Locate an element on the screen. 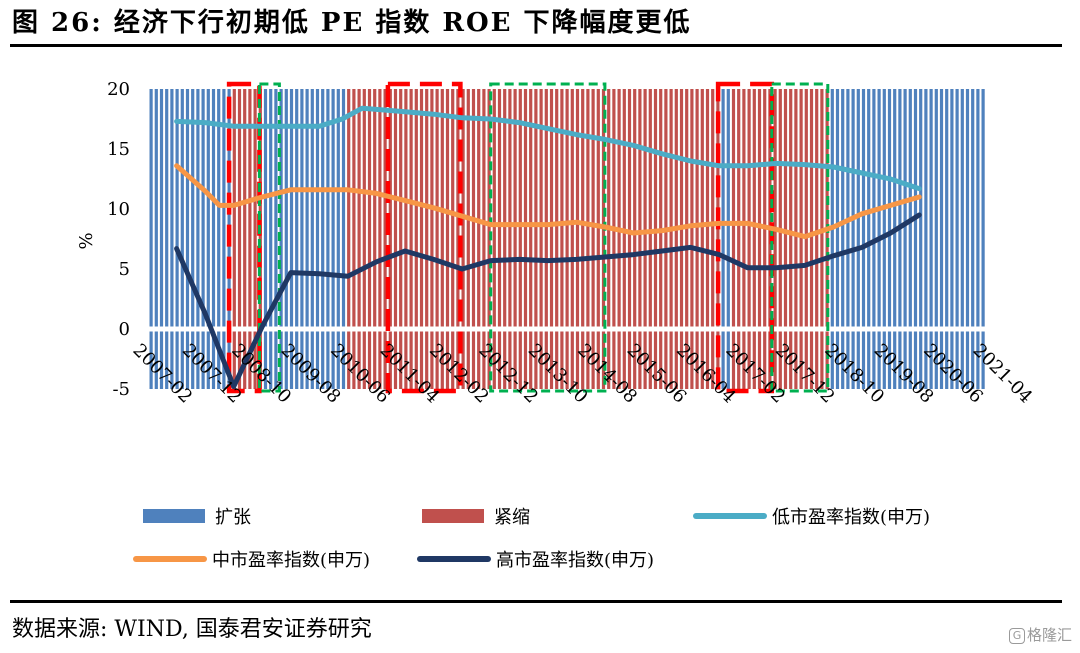 This screenshot has height=653, width=1080. y-axis: 20 15 10 5 0 -5% is located at coordinates (103, 239).